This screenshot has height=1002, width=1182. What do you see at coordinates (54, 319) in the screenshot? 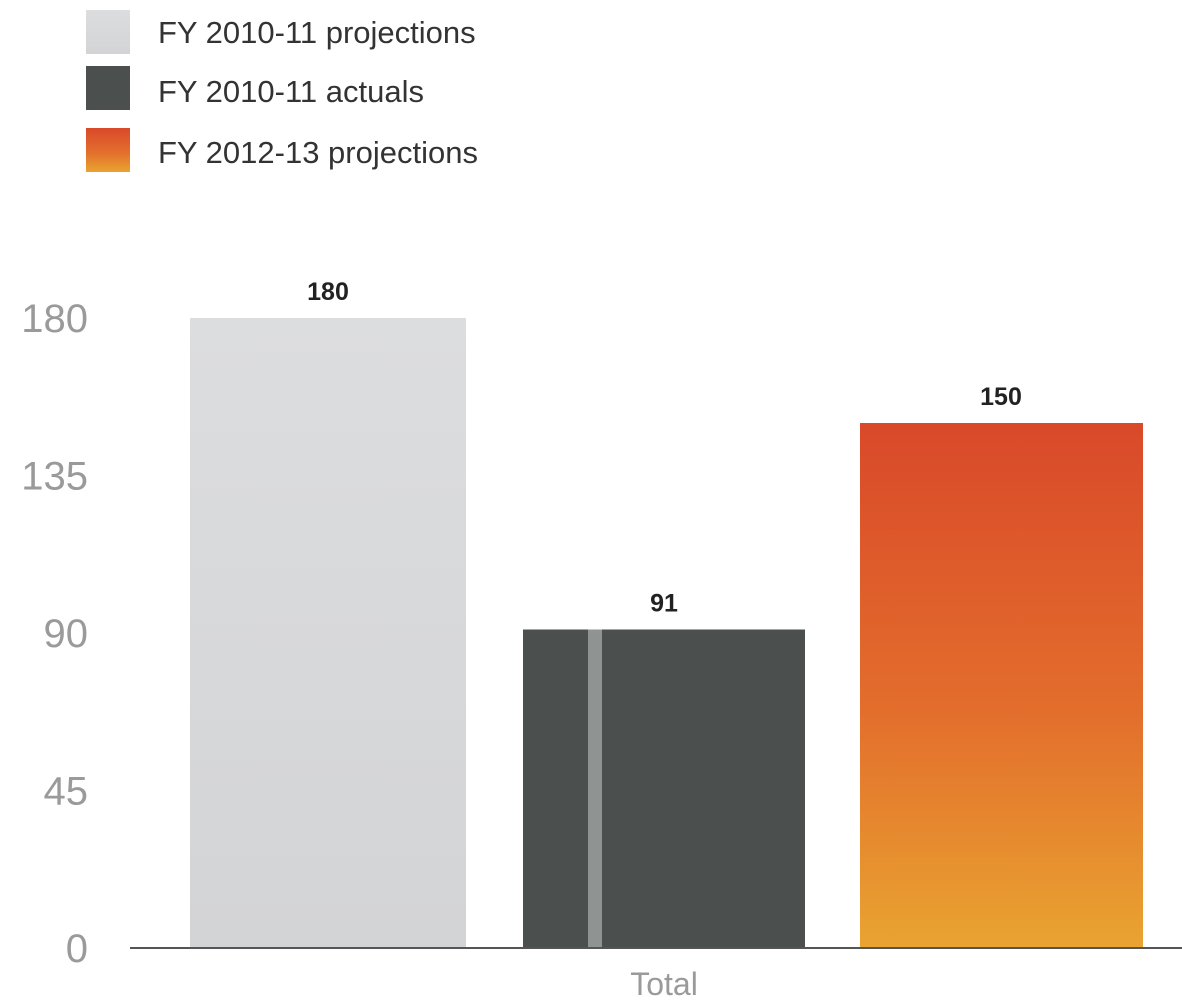
I see `y-tick-label: 180` at bounding box center [54, 319].